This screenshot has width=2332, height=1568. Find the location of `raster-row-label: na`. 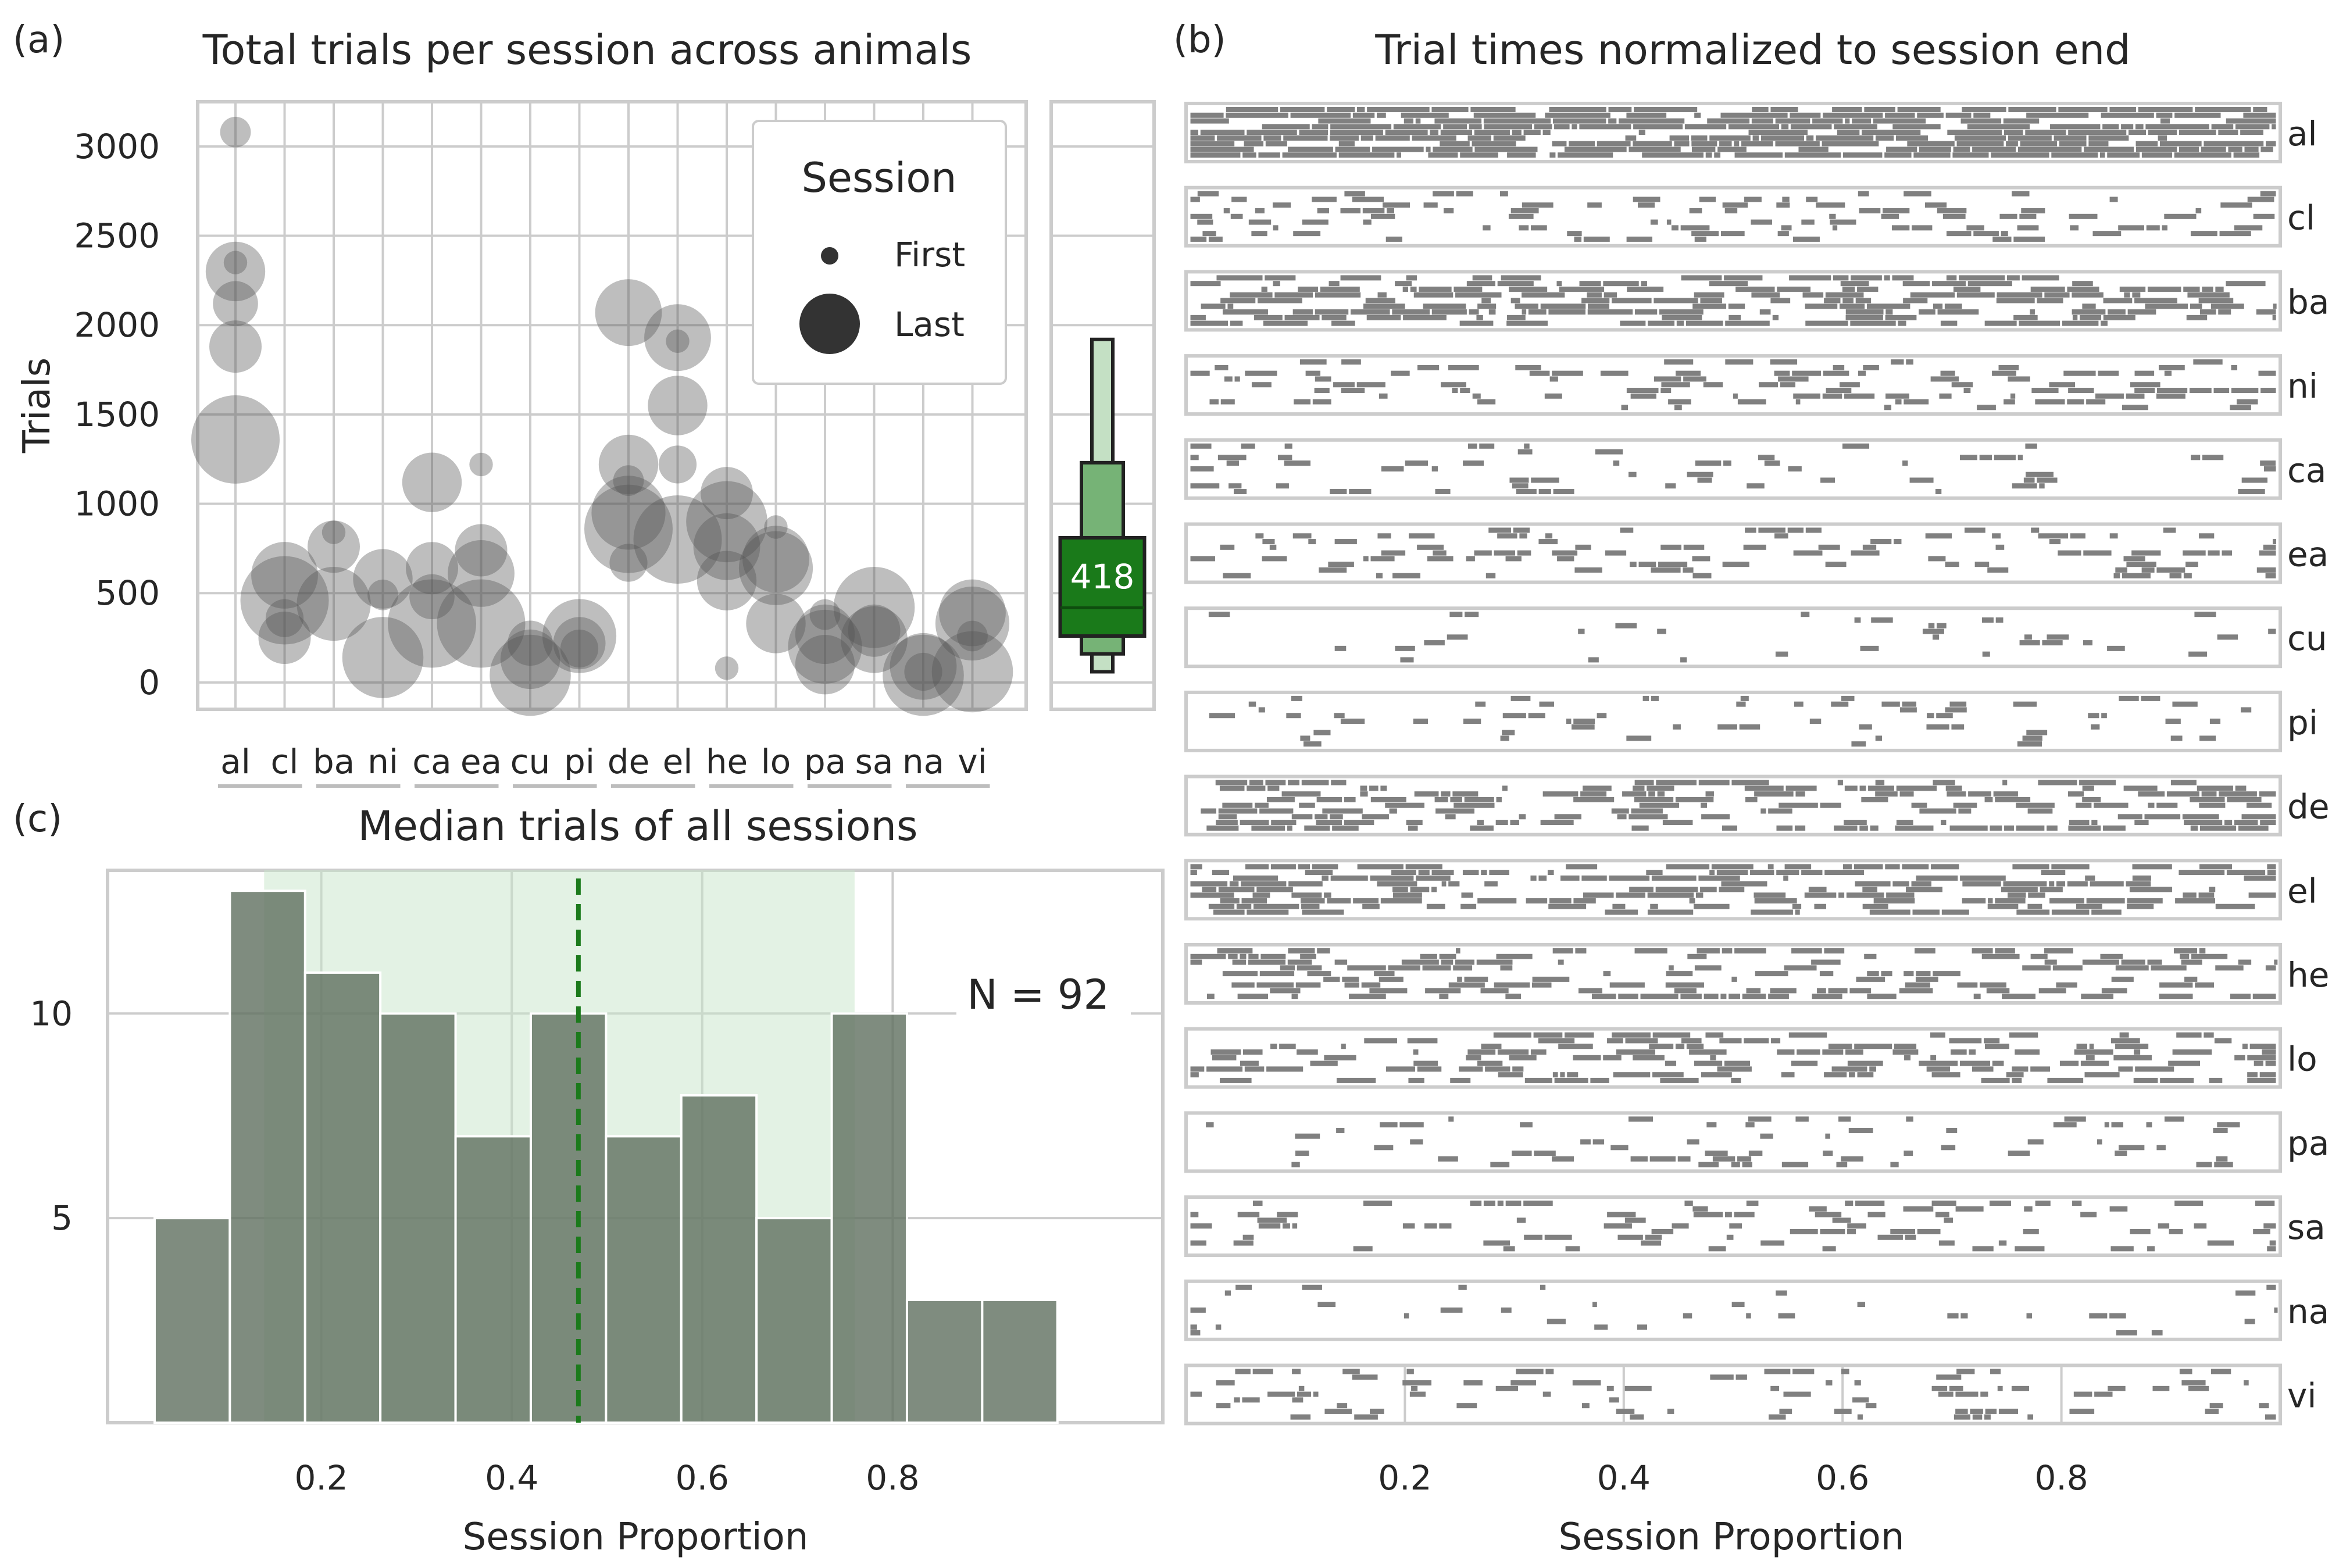

raster-row-label: na is located at coordinates (2308, 1311).